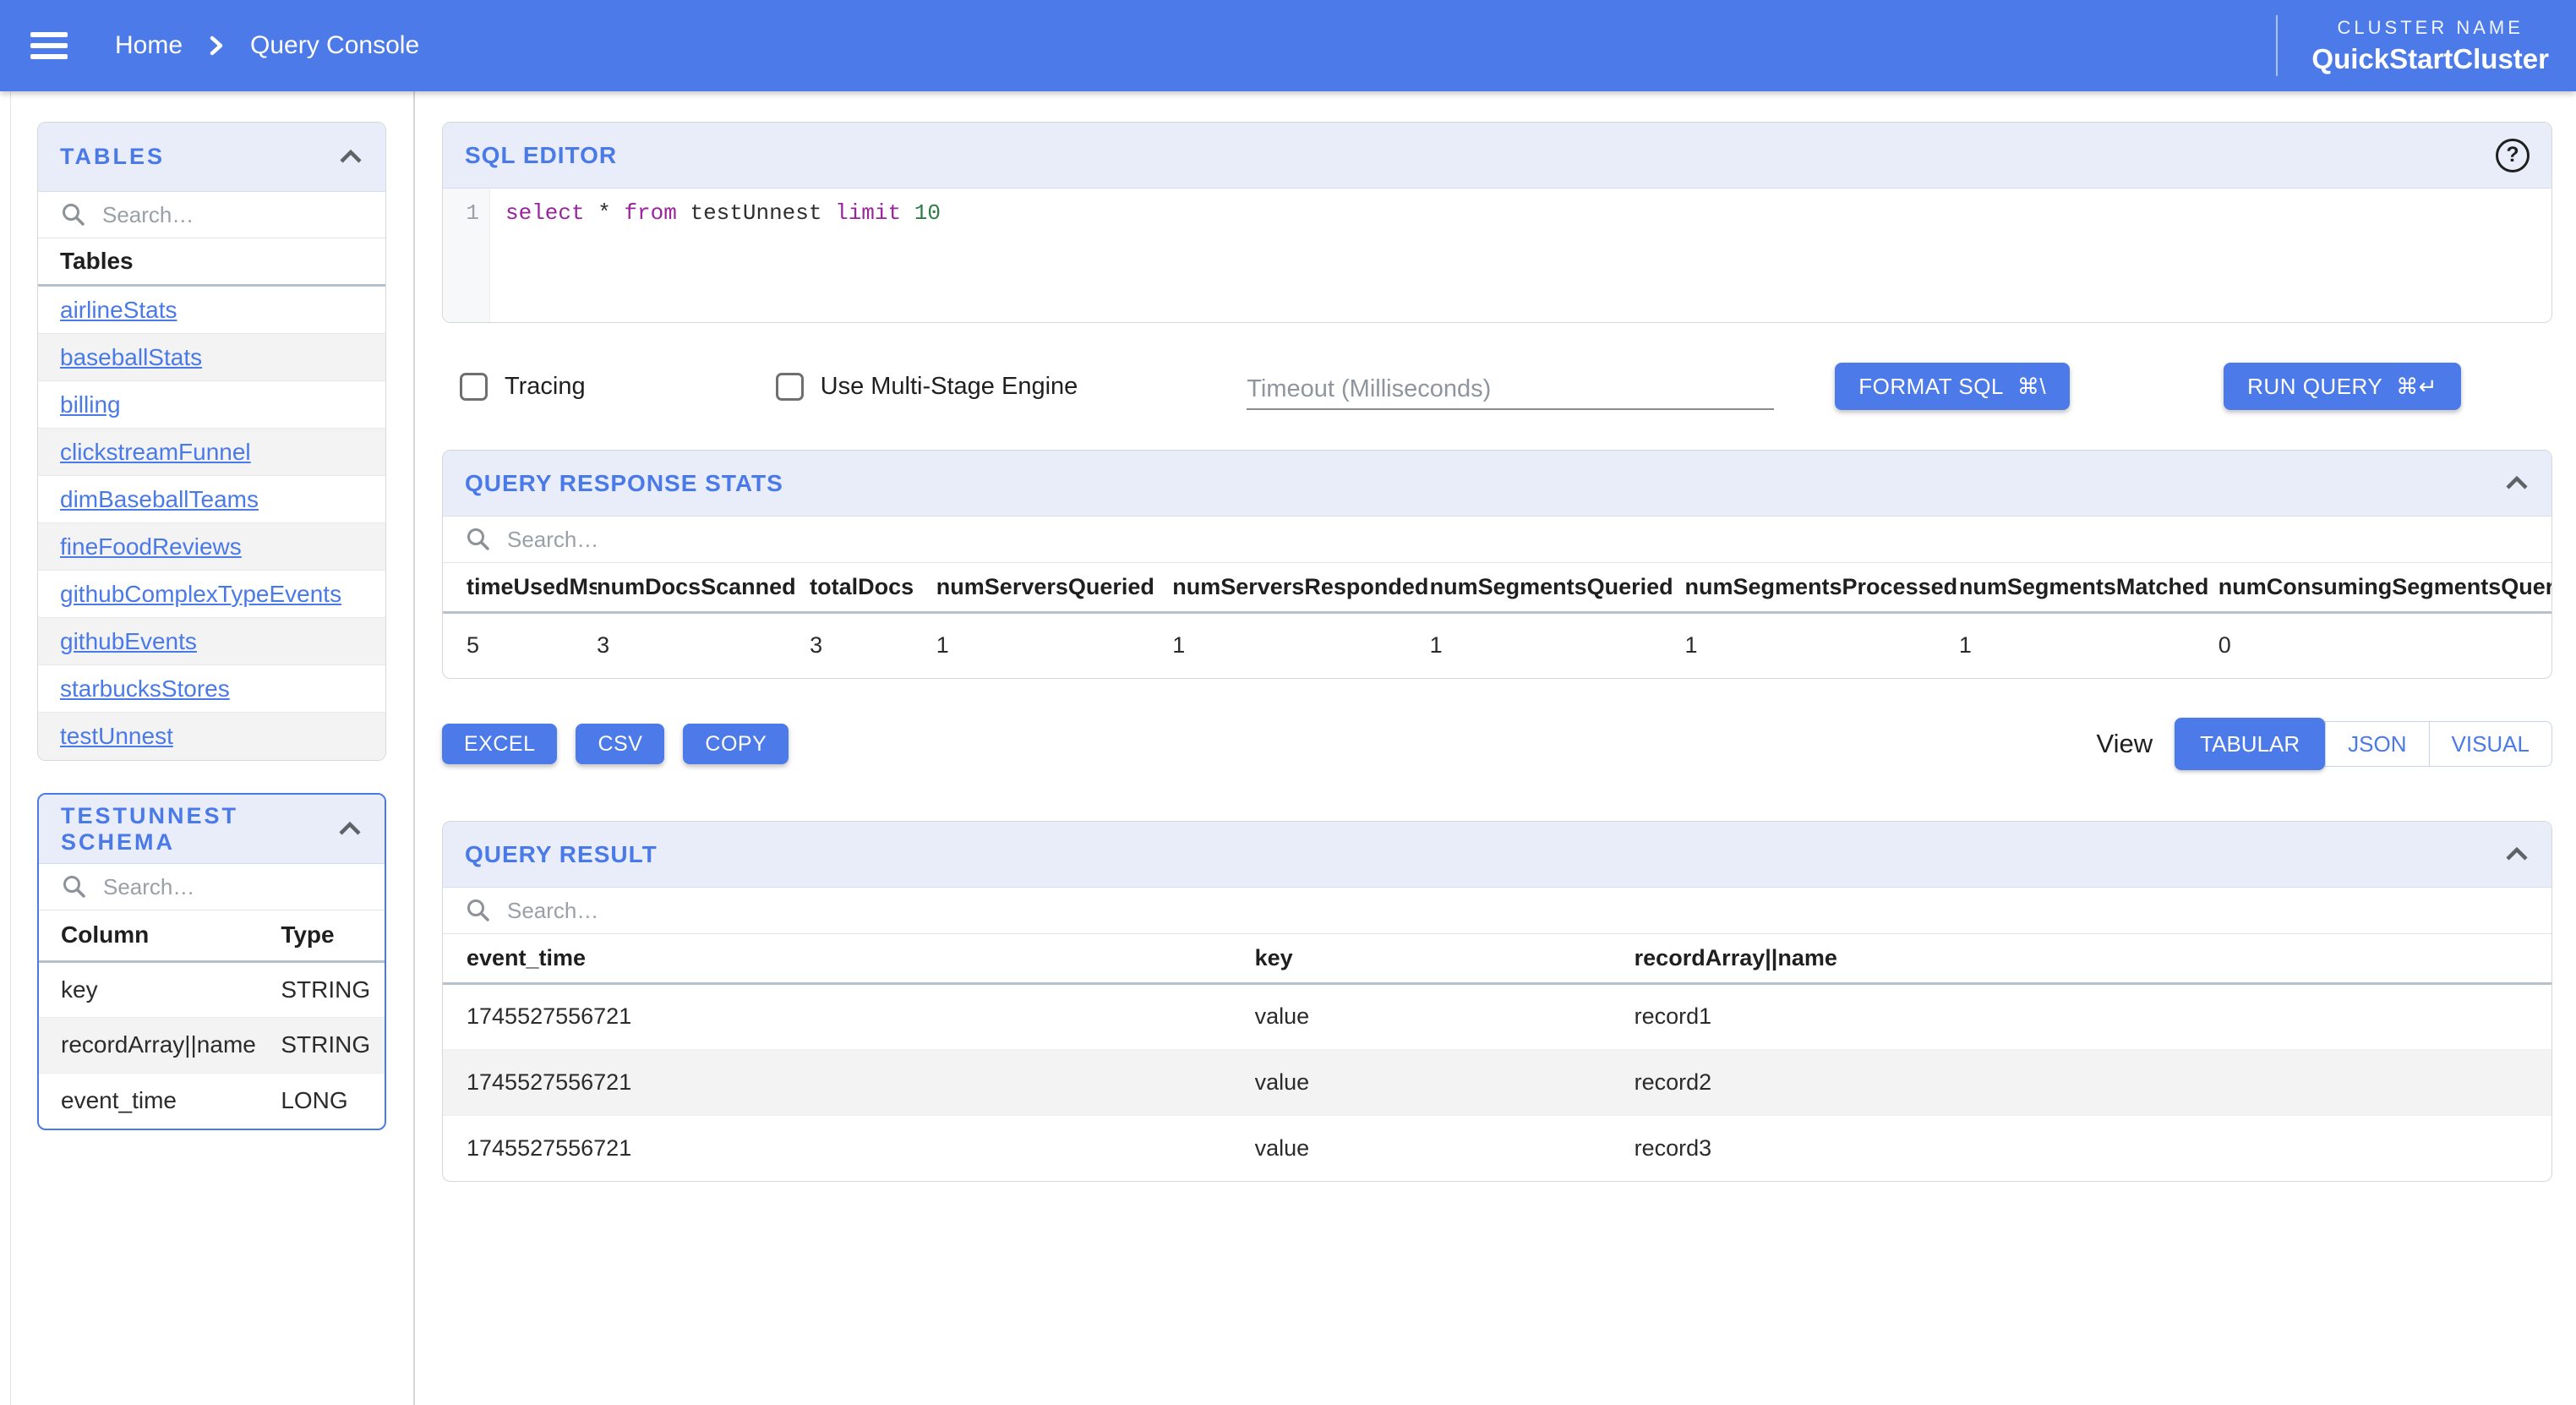  I want to click on result-search-input, so click(1518, 911).